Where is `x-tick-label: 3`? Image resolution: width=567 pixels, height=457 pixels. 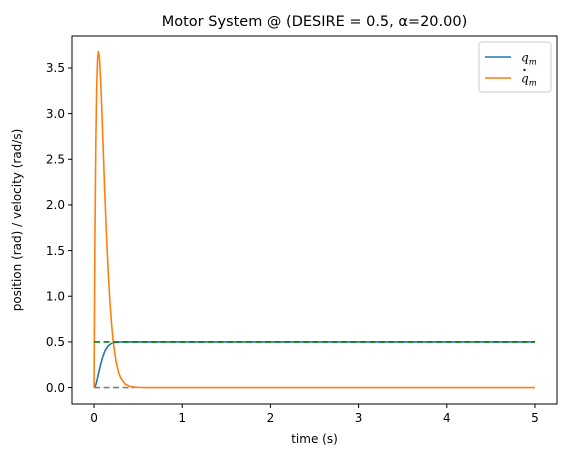
x-tick-label: 3 is located at coordinates (359, 418).